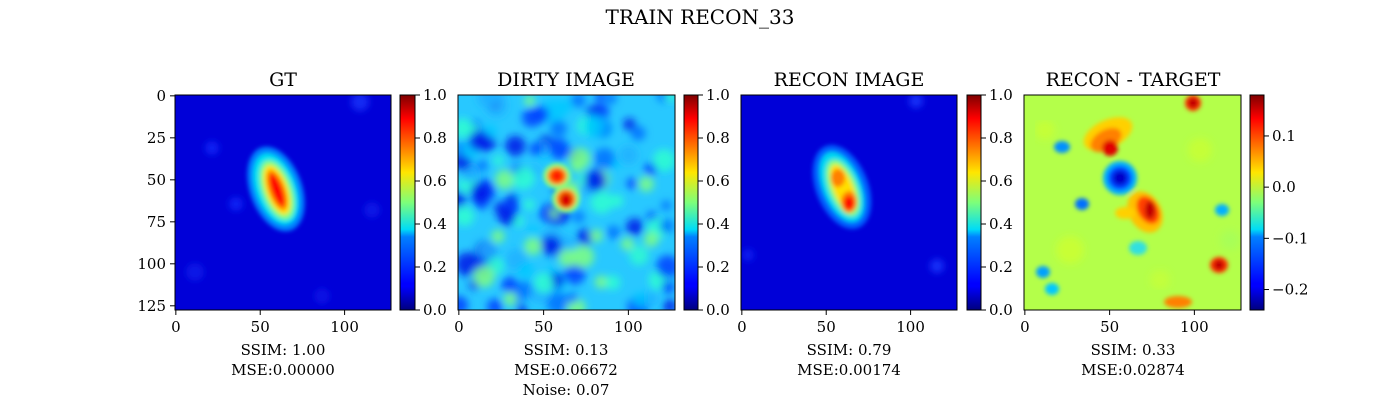 The image size is (1400, 400). I want to click on panel-diff-colorbar, so click(1257, 202).